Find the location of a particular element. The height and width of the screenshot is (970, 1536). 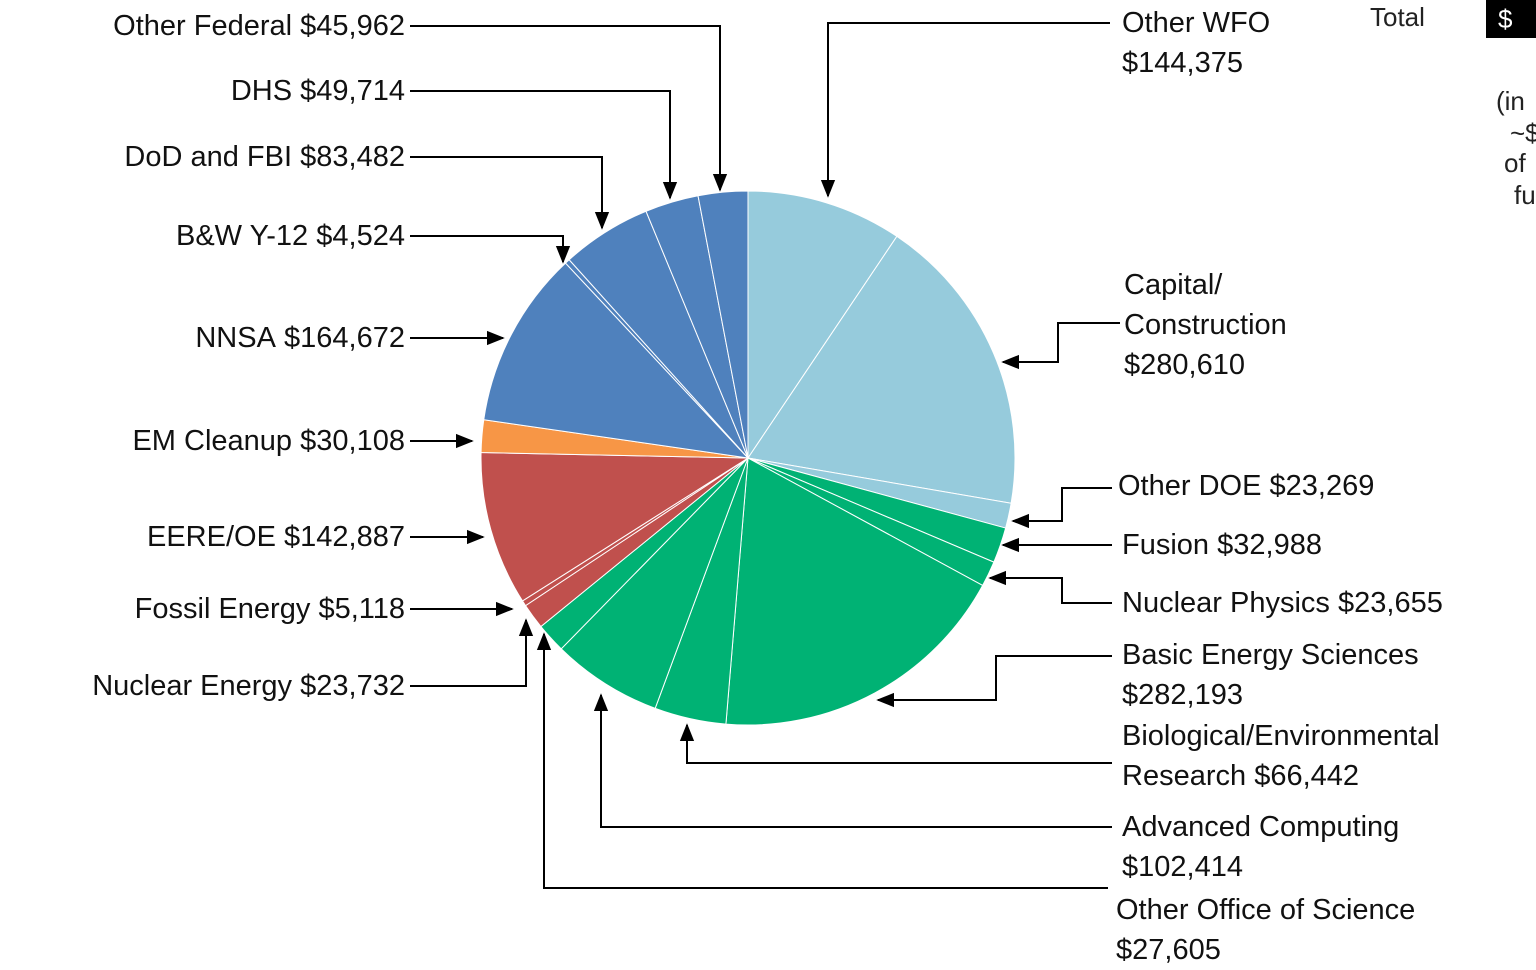

slice-label: Other DOE $23,269 is located at coordinates (1246, 486).